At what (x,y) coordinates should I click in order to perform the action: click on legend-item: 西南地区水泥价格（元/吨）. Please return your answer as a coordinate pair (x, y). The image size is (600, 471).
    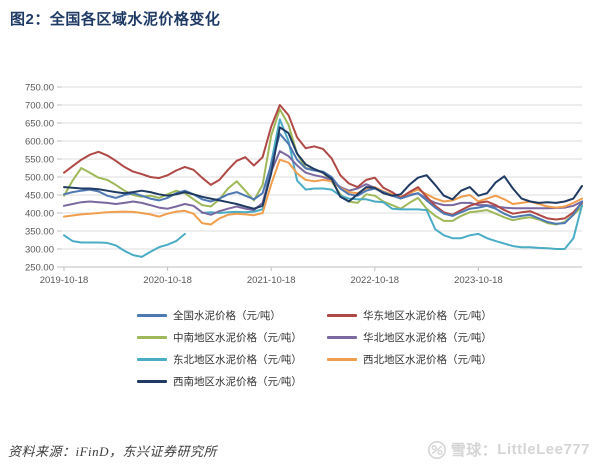
    Looking at the image, I should click on (232, 381).